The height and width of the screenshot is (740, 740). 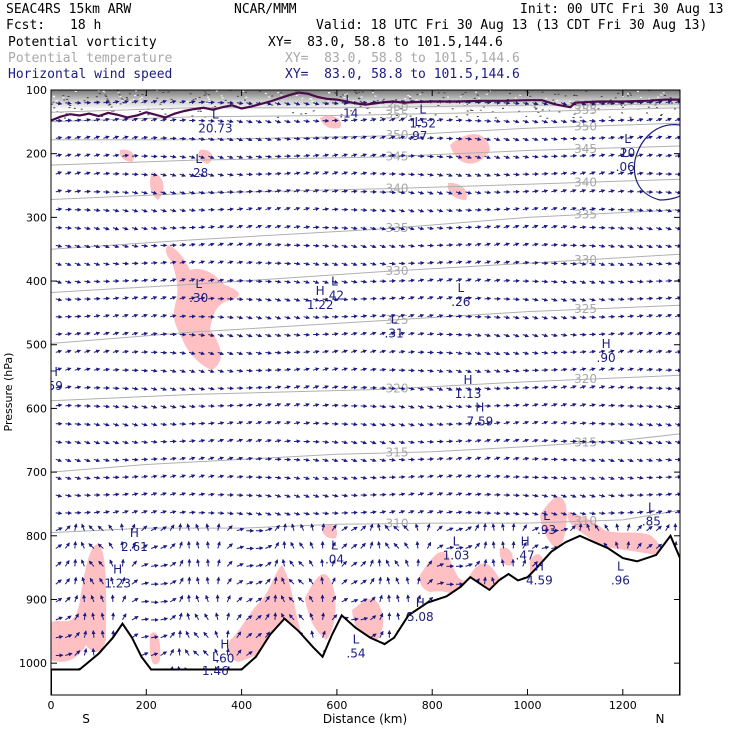 What do you see at coordinates (320, 607) in the screenshot?
I see `pv-blob` at bounding box center [320, 607].